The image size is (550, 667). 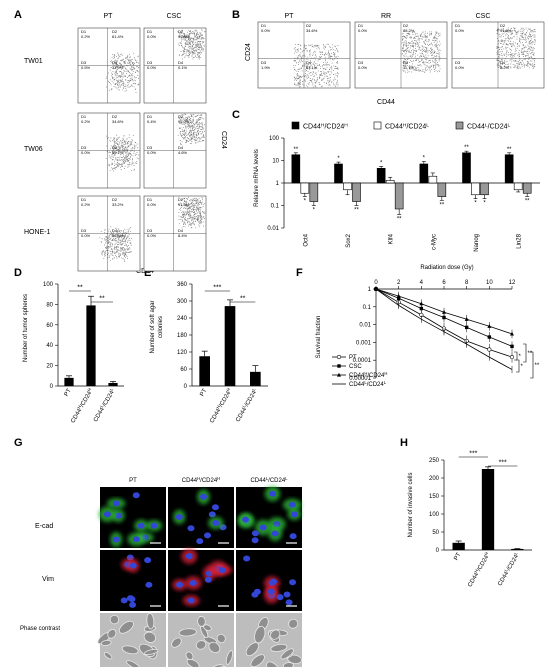 What do you see at coordinates (294, 659) in the screenshot?
I see `panel-g-cell` at bounding box center [294, 659].